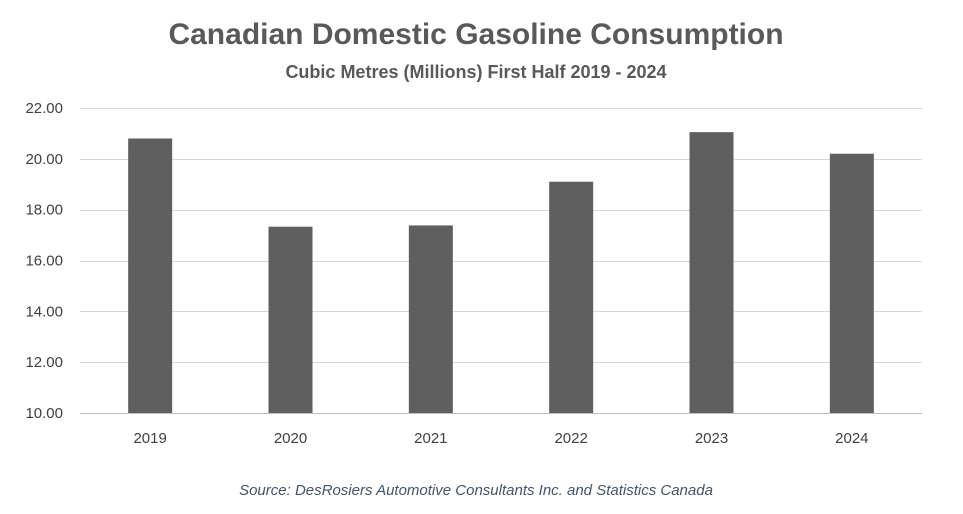 The height and width of the screenshot is (514, 963). Describe the element at coordinates (44, 108) in the screenshot. I see `y-tick-label: 22.00` at that location.